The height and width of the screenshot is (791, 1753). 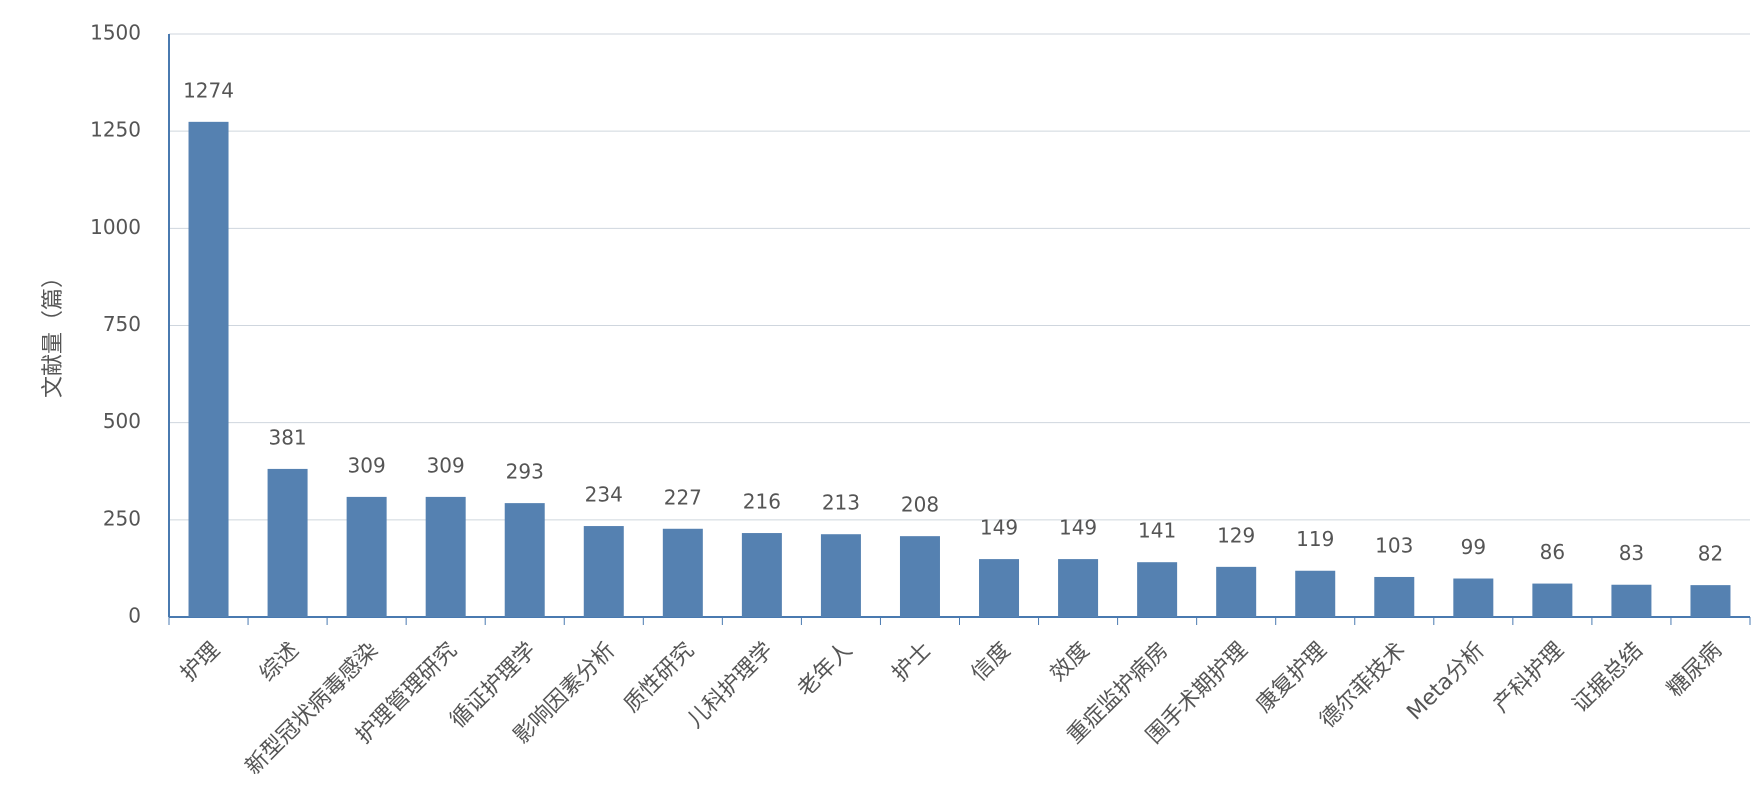 What do you see at coordinates (730, 685) in the screenshot?
I see `x-tick-label: 儿科护理学` at bounding box center [730, 685].